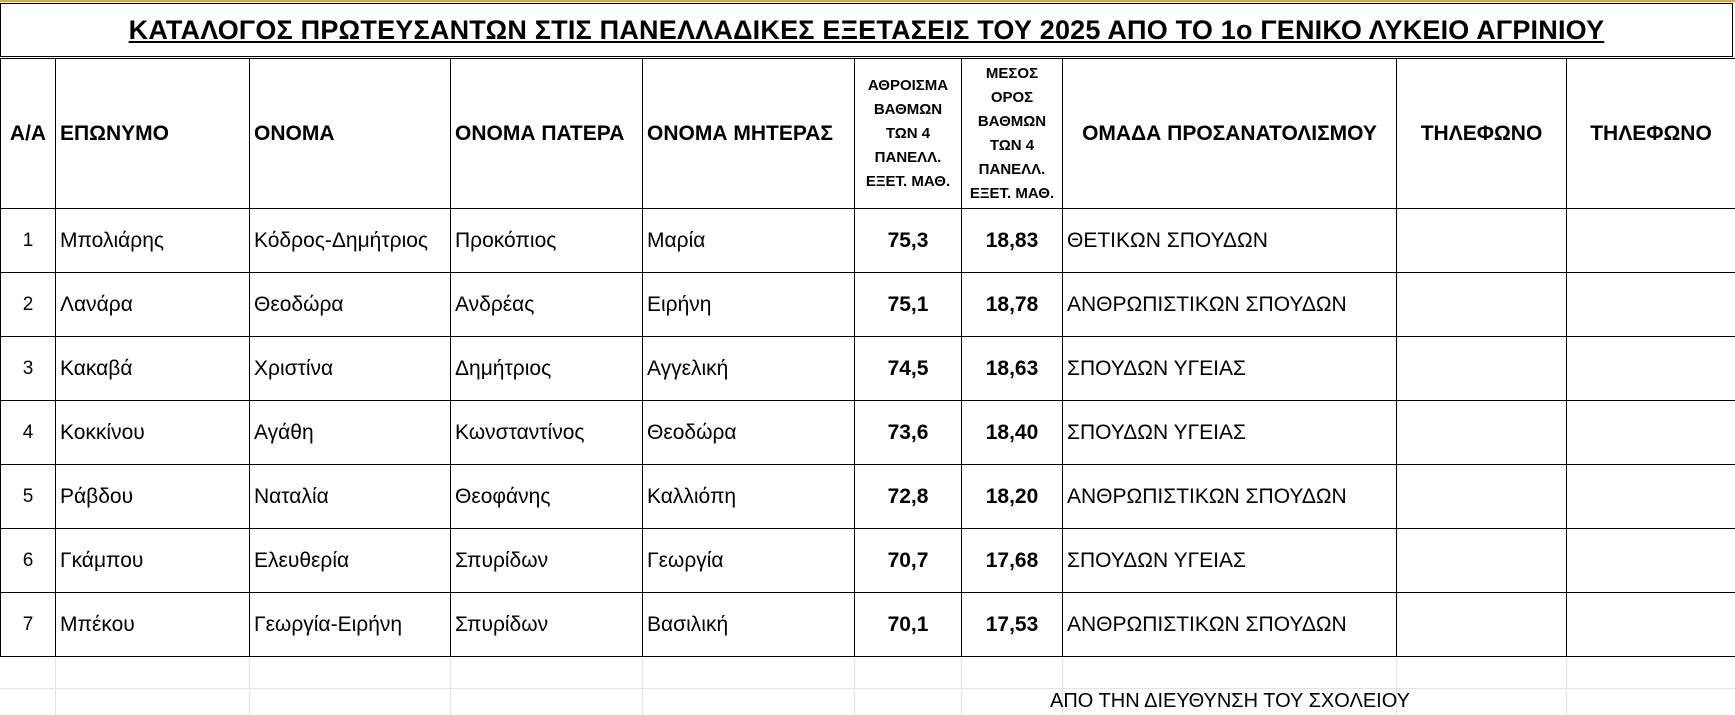 The height and width of the screenshot is (715, 1735). I want to click on header-sum-line: ΒΑΘΜΩΝ, so click(908, 109).